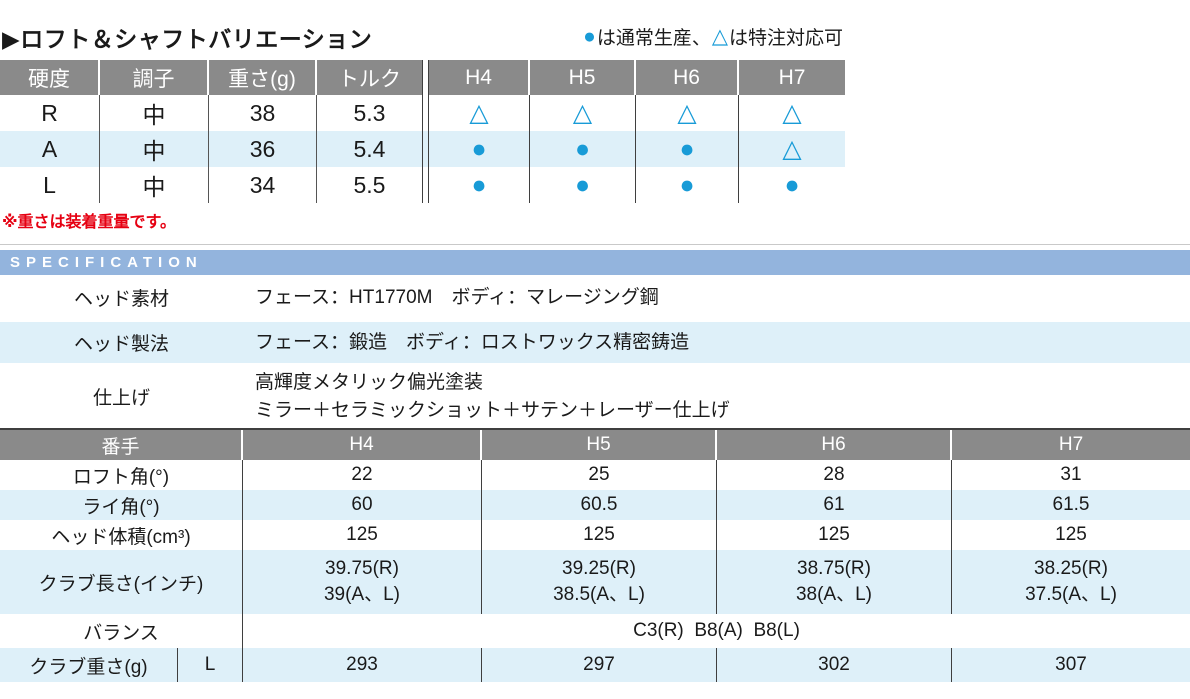 The image size is (1190, 699). I want to click on length-al: 38(A、L), so click(834, 594).